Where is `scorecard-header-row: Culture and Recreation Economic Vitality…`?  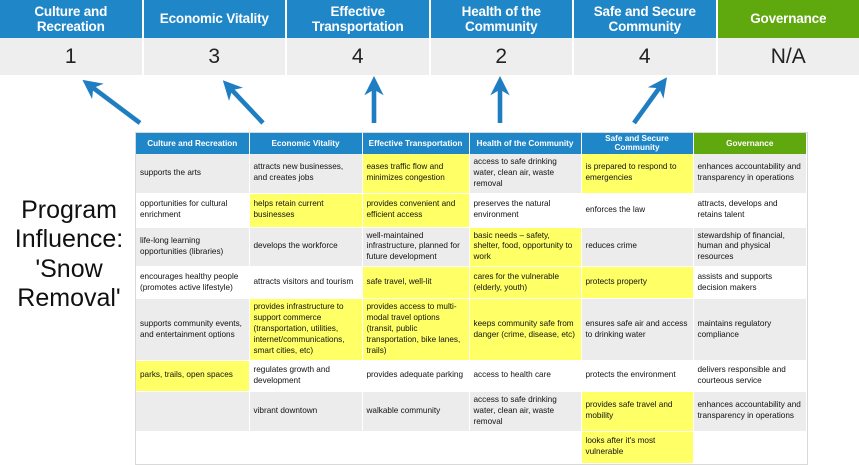
scorecard-header-row: Culture and Recreation Economic Vitality… is located at coordinates (429, 19).